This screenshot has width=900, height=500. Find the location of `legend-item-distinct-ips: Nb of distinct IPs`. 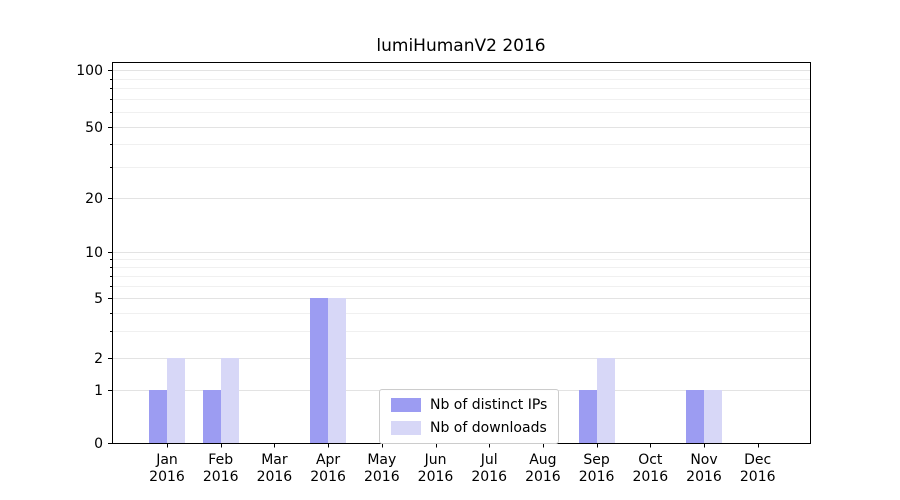

legend-item-distinct-ips: Nb of distinct IPs is located at coordinates (469, 405).